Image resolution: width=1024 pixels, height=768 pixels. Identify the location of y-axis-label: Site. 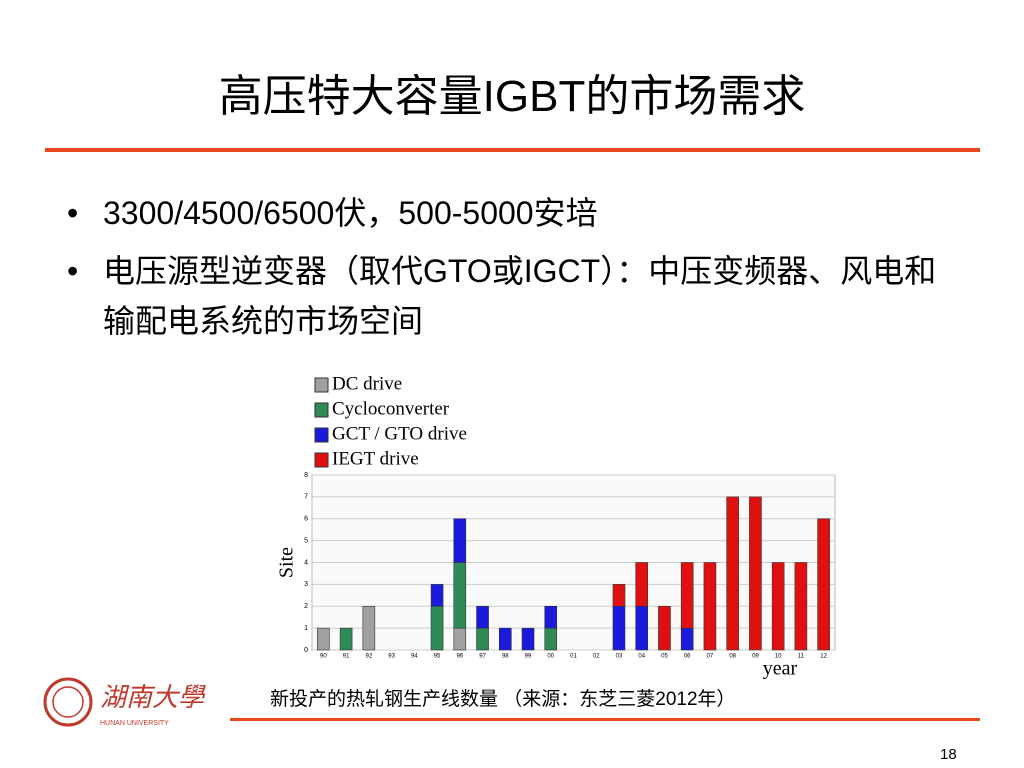
(287, 562).